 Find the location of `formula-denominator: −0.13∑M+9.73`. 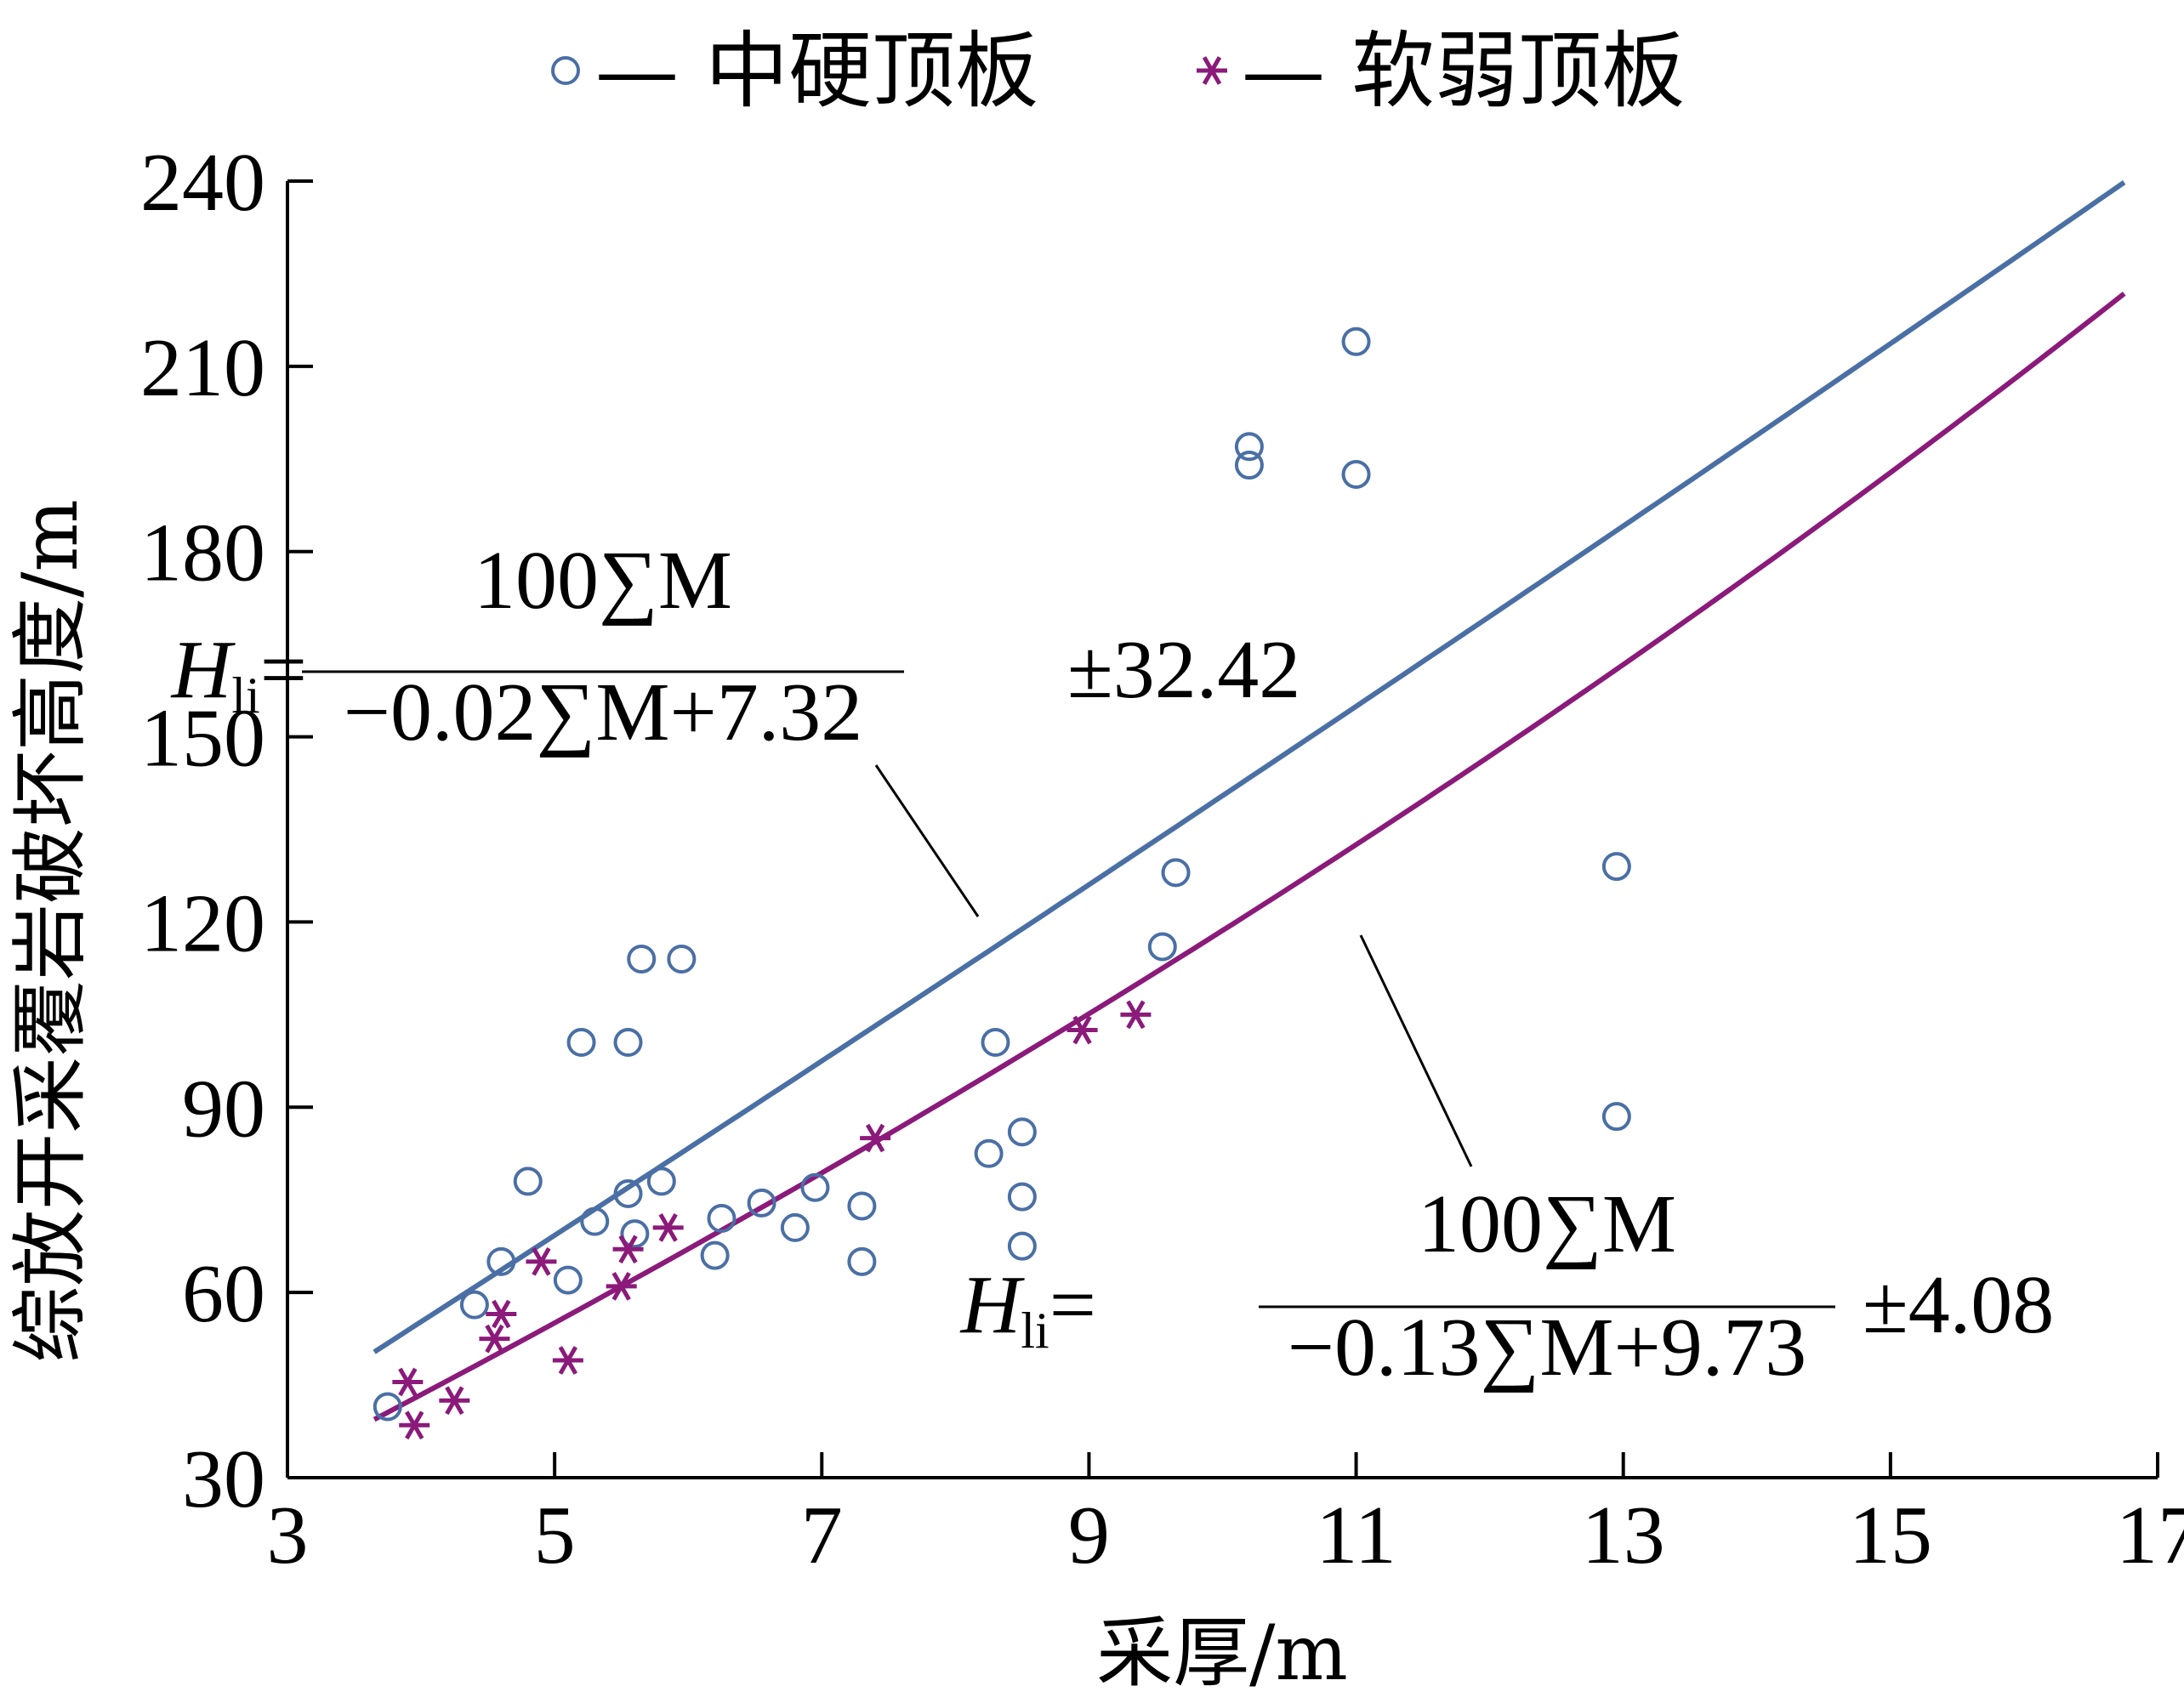

formula-denominator: −0.13∑M+9.73 is located at coordinates (1547, 1348).